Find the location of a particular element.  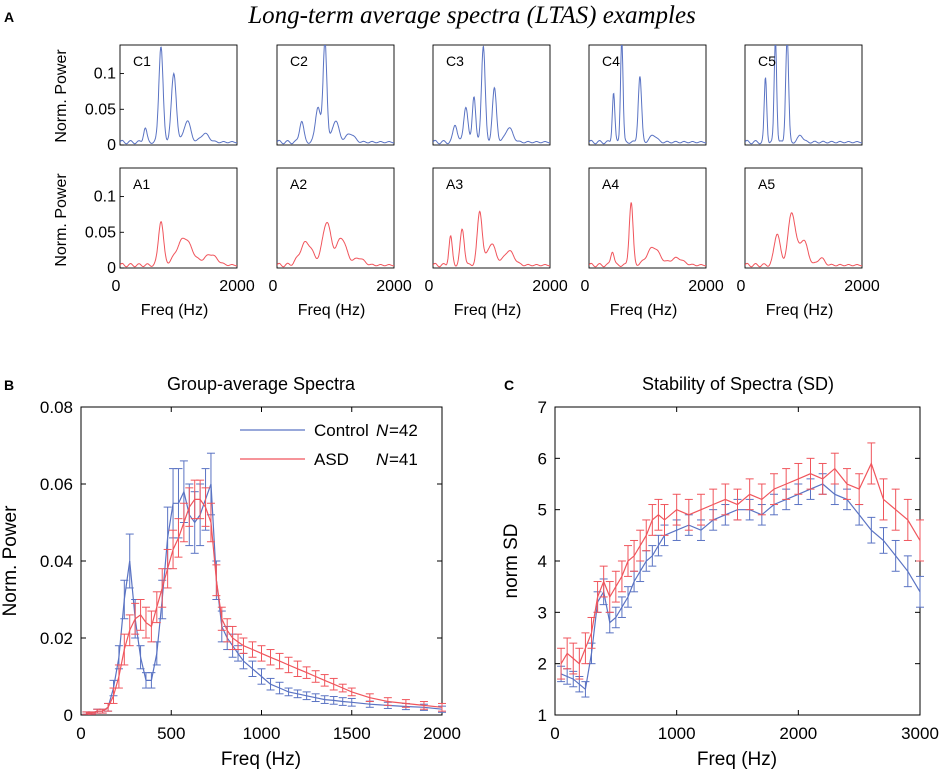

b-y-tick-label: 0.06 is located at coordinates (56, 484).